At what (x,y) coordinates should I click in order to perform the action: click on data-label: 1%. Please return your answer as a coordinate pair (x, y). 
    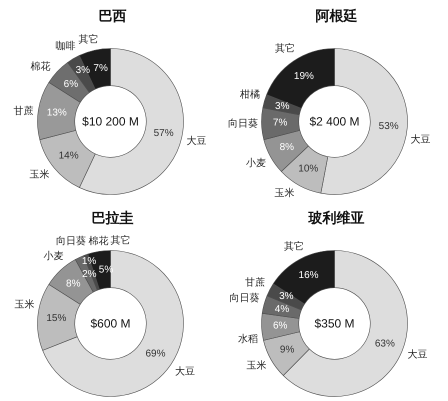
    Looking at the image, I should click on (89, 261).